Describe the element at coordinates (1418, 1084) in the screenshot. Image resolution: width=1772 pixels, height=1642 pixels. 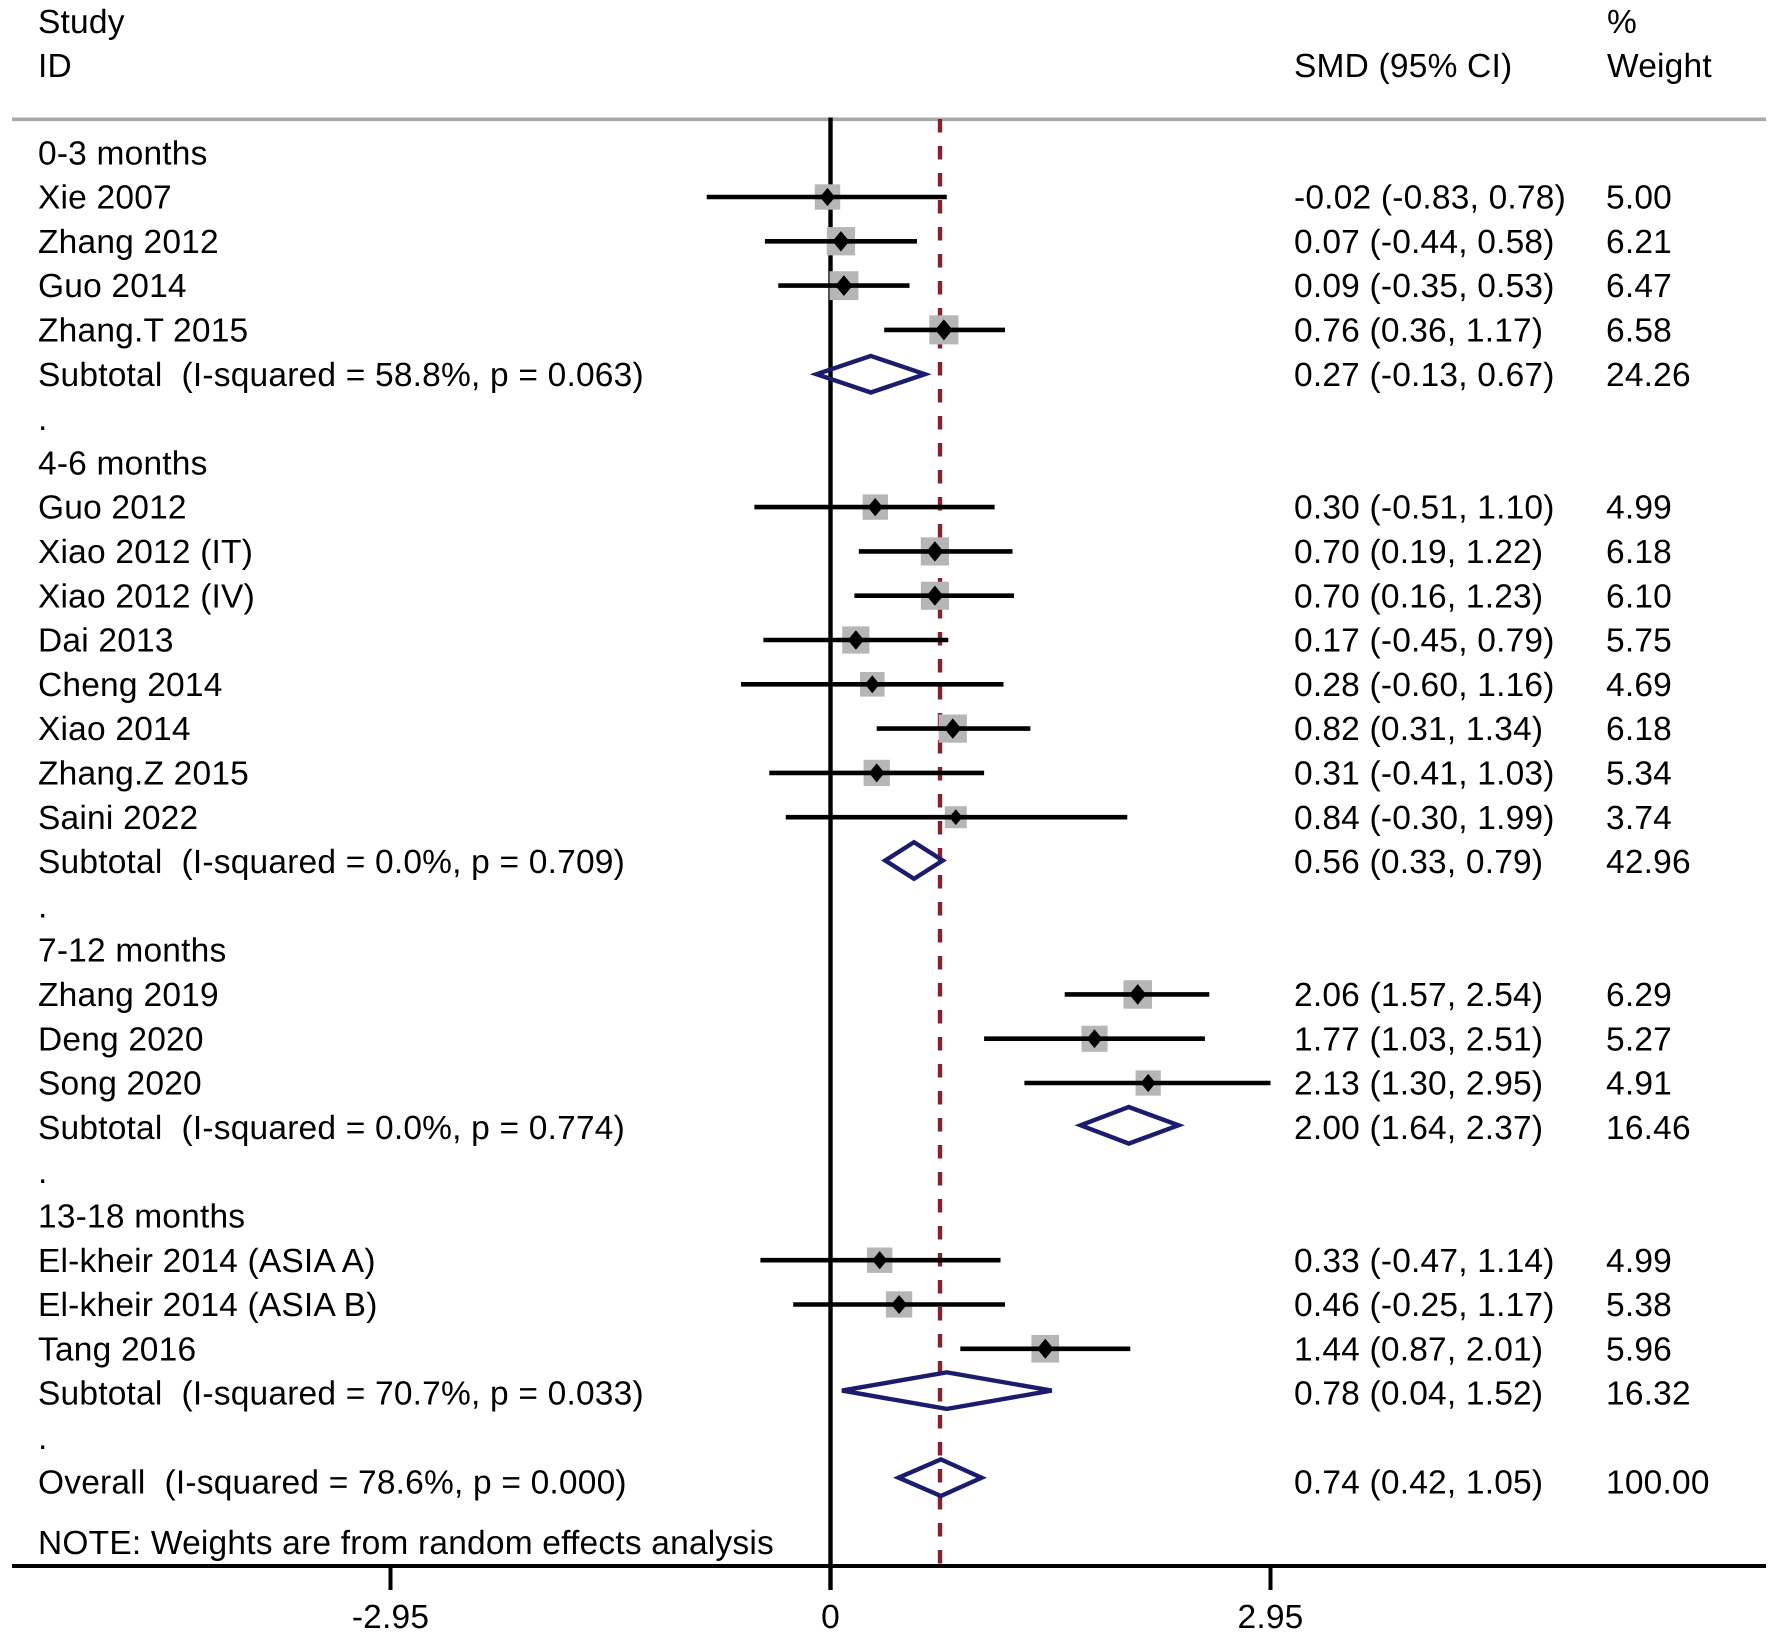
I see `svg-text: 2.13 (1.30, 2.95)` at that location.